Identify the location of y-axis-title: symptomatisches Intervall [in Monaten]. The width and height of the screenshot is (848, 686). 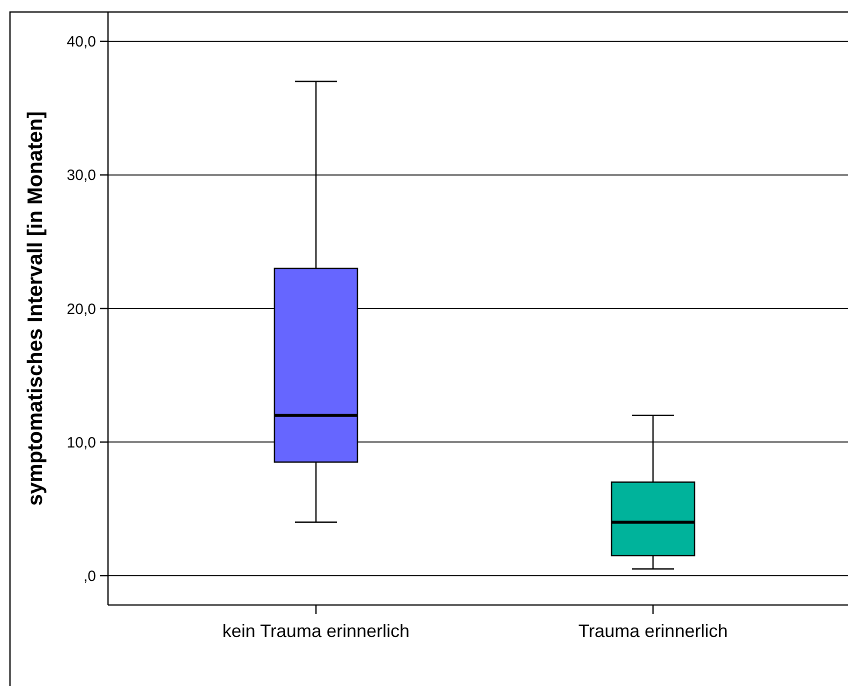
(35, 308).